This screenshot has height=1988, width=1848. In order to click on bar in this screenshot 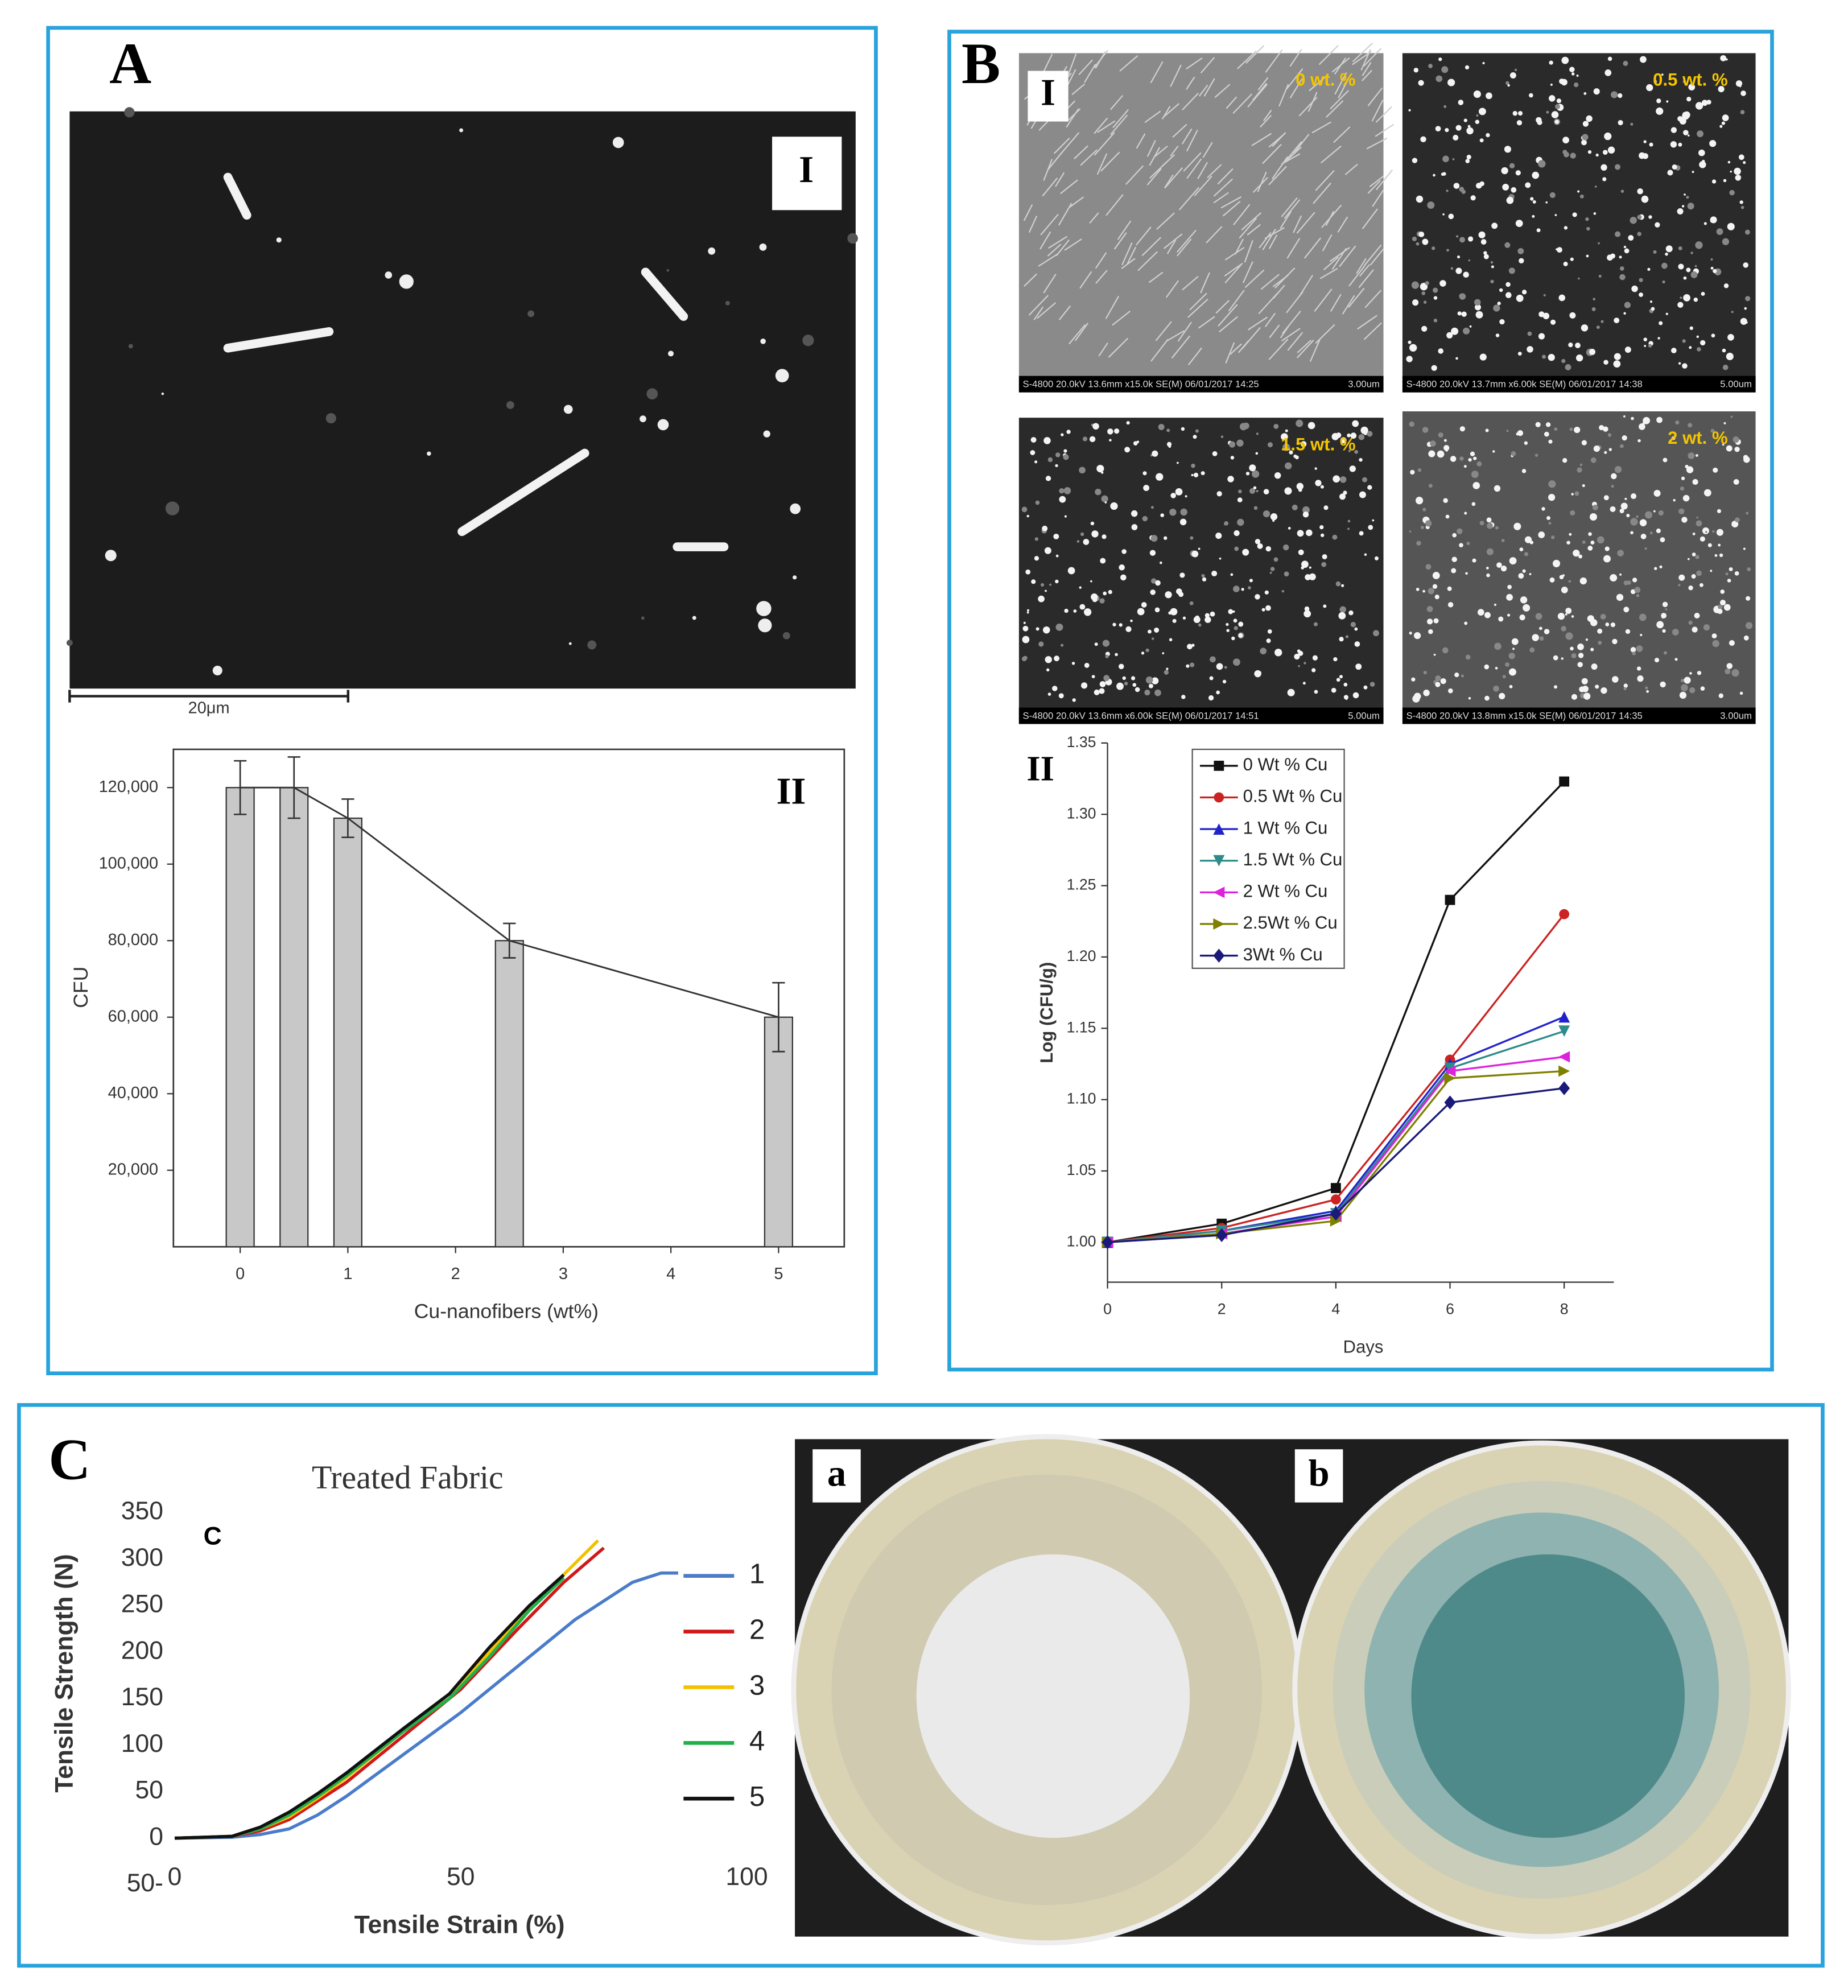, I will do `click(778, 1132)`.